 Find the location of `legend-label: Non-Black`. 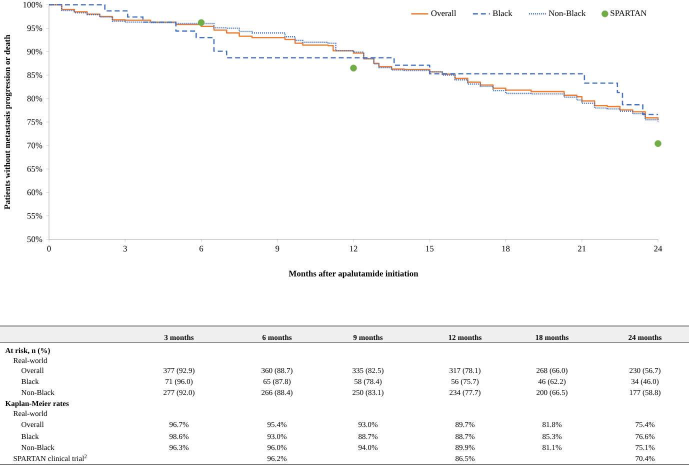

legend-label: Non-Black is located at coordinates (567, 13).